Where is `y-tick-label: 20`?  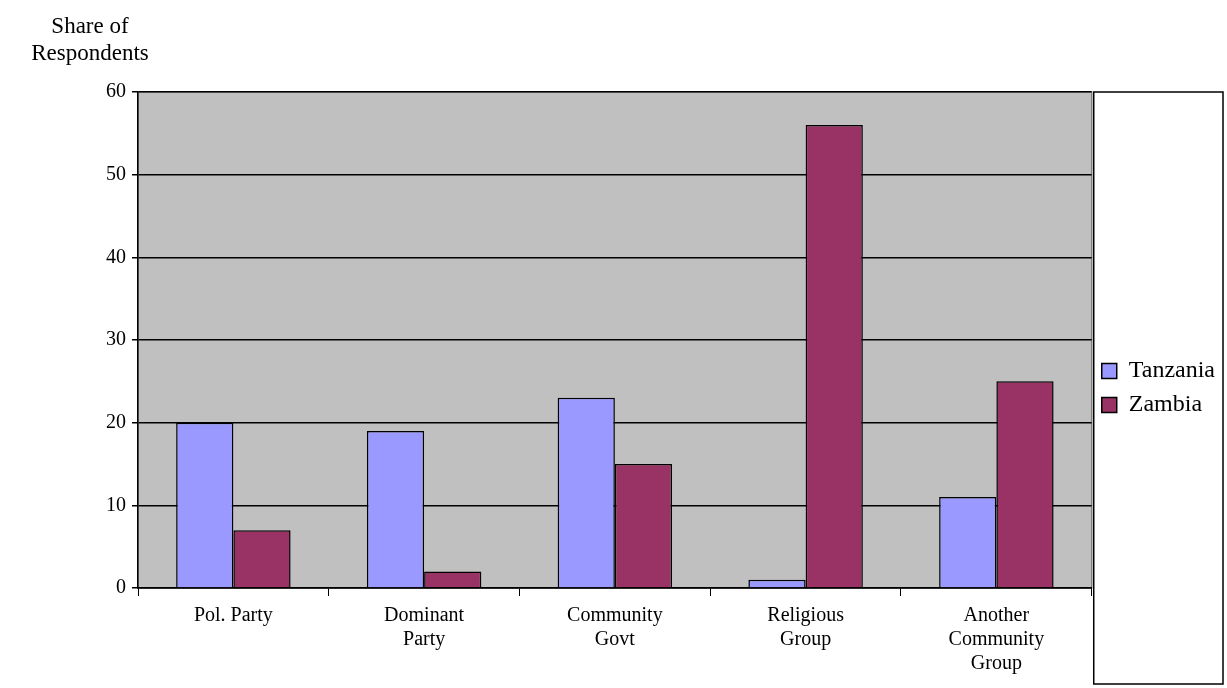 y-tick-label: 20 is located at coordinates (116, 420).